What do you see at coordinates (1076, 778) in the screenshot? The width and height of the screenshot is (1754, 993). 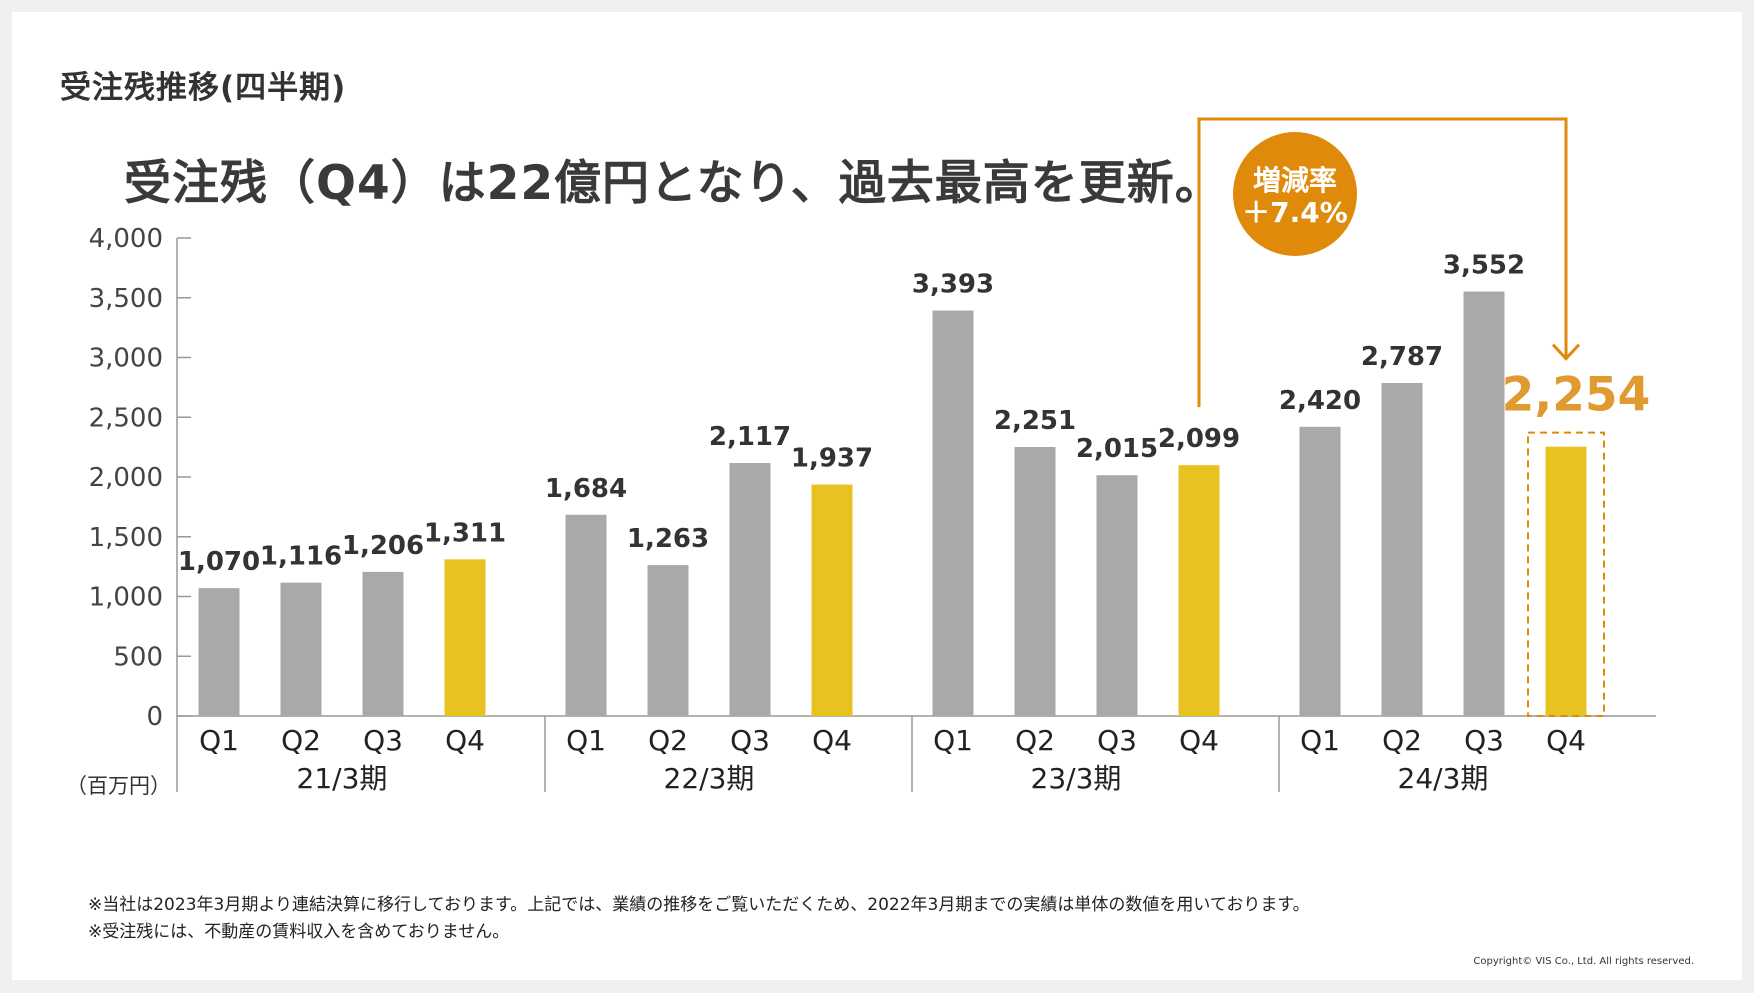 I see `group-label: 23/3期` at bounding box center [1076, 778].